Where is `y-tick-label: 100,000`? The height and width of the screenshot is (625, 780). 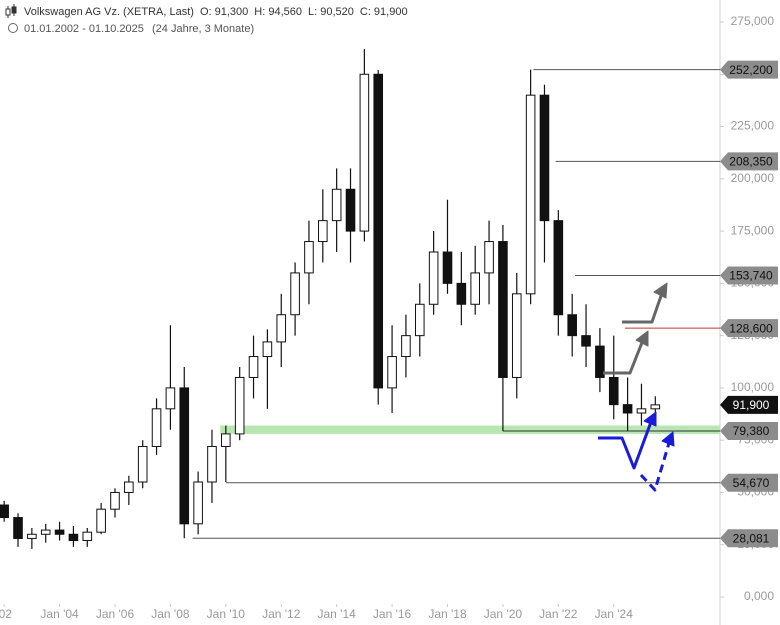 y-tick-label: 100,000 is located at coordinates (753, 387).